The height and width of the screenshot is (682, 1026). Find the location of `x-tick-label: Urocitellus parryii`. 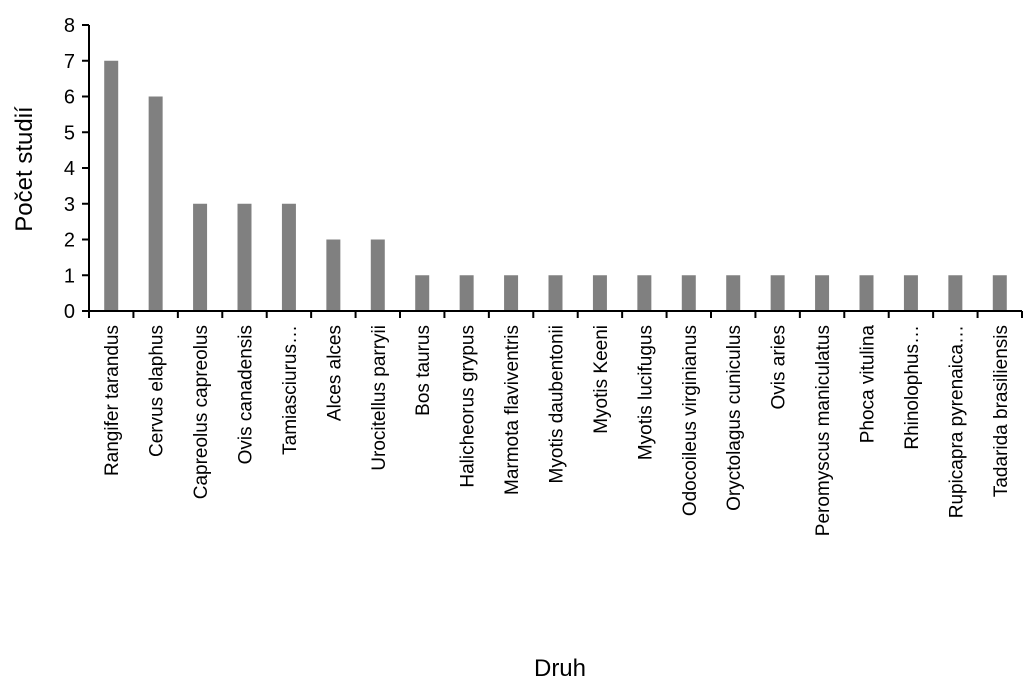

x-tick-label: Urocitellus parryii is located at coordinates (379, 398).